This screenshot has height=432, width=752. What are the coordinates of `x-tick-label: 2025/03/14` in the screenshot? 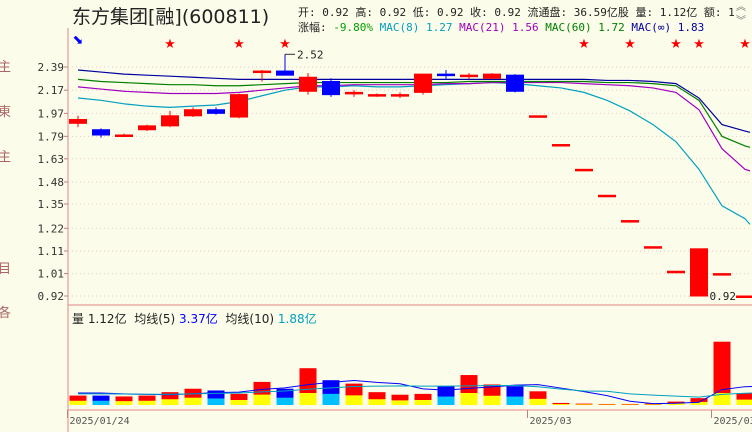 It's located at (733, 421).